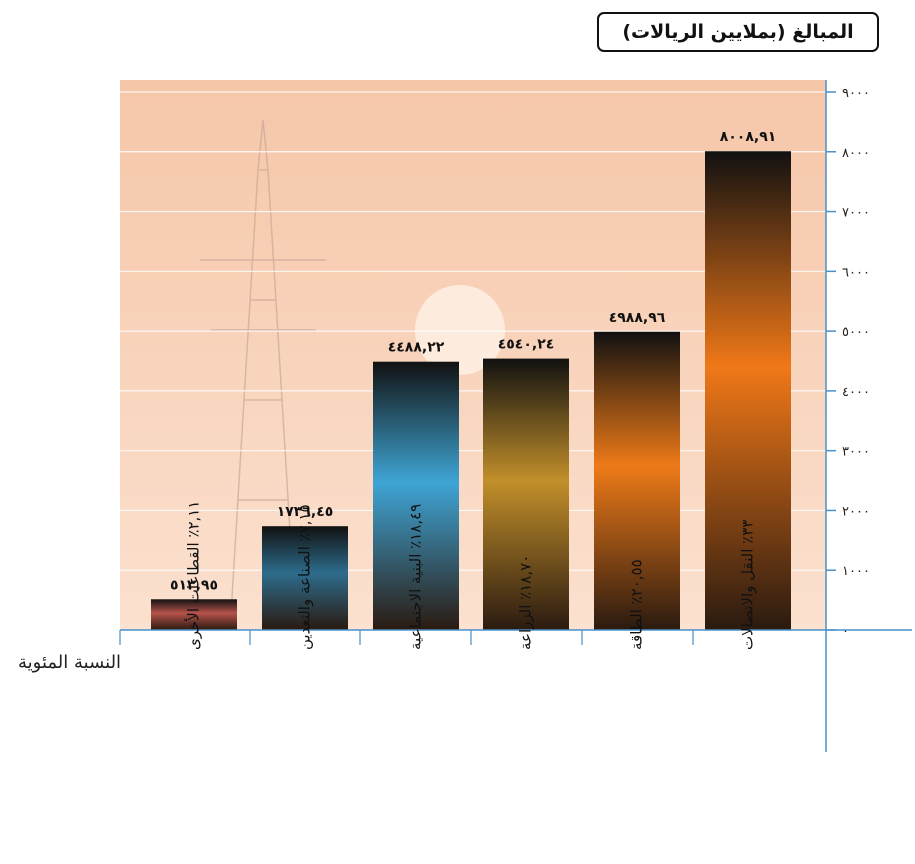  I want to click on y-tick-label: ٧٠٠٠, so click(856, 213).